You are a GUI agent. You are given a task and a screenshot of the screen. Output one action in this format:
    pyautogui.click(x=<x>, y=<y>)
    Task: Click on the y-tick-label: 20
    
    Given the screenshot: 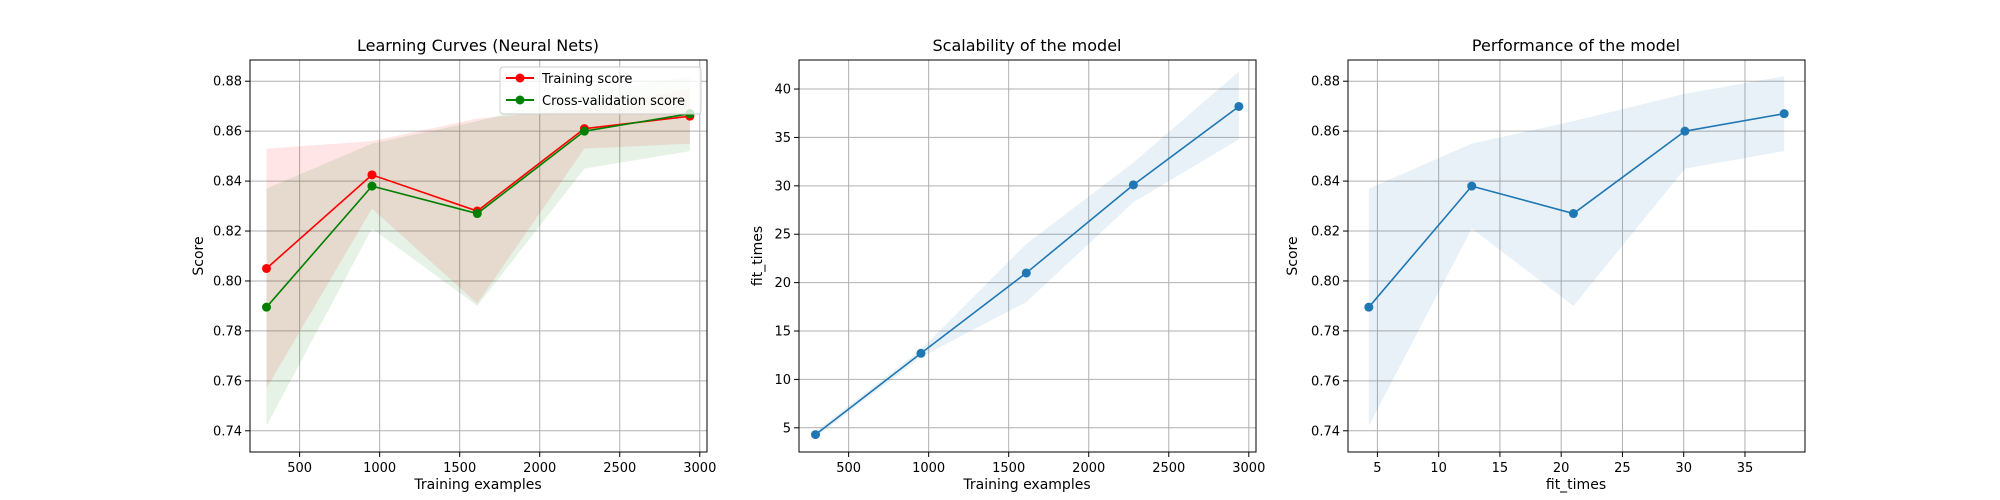 What is the action you would take?
    pyautogui.click(x=782, y=283)
    